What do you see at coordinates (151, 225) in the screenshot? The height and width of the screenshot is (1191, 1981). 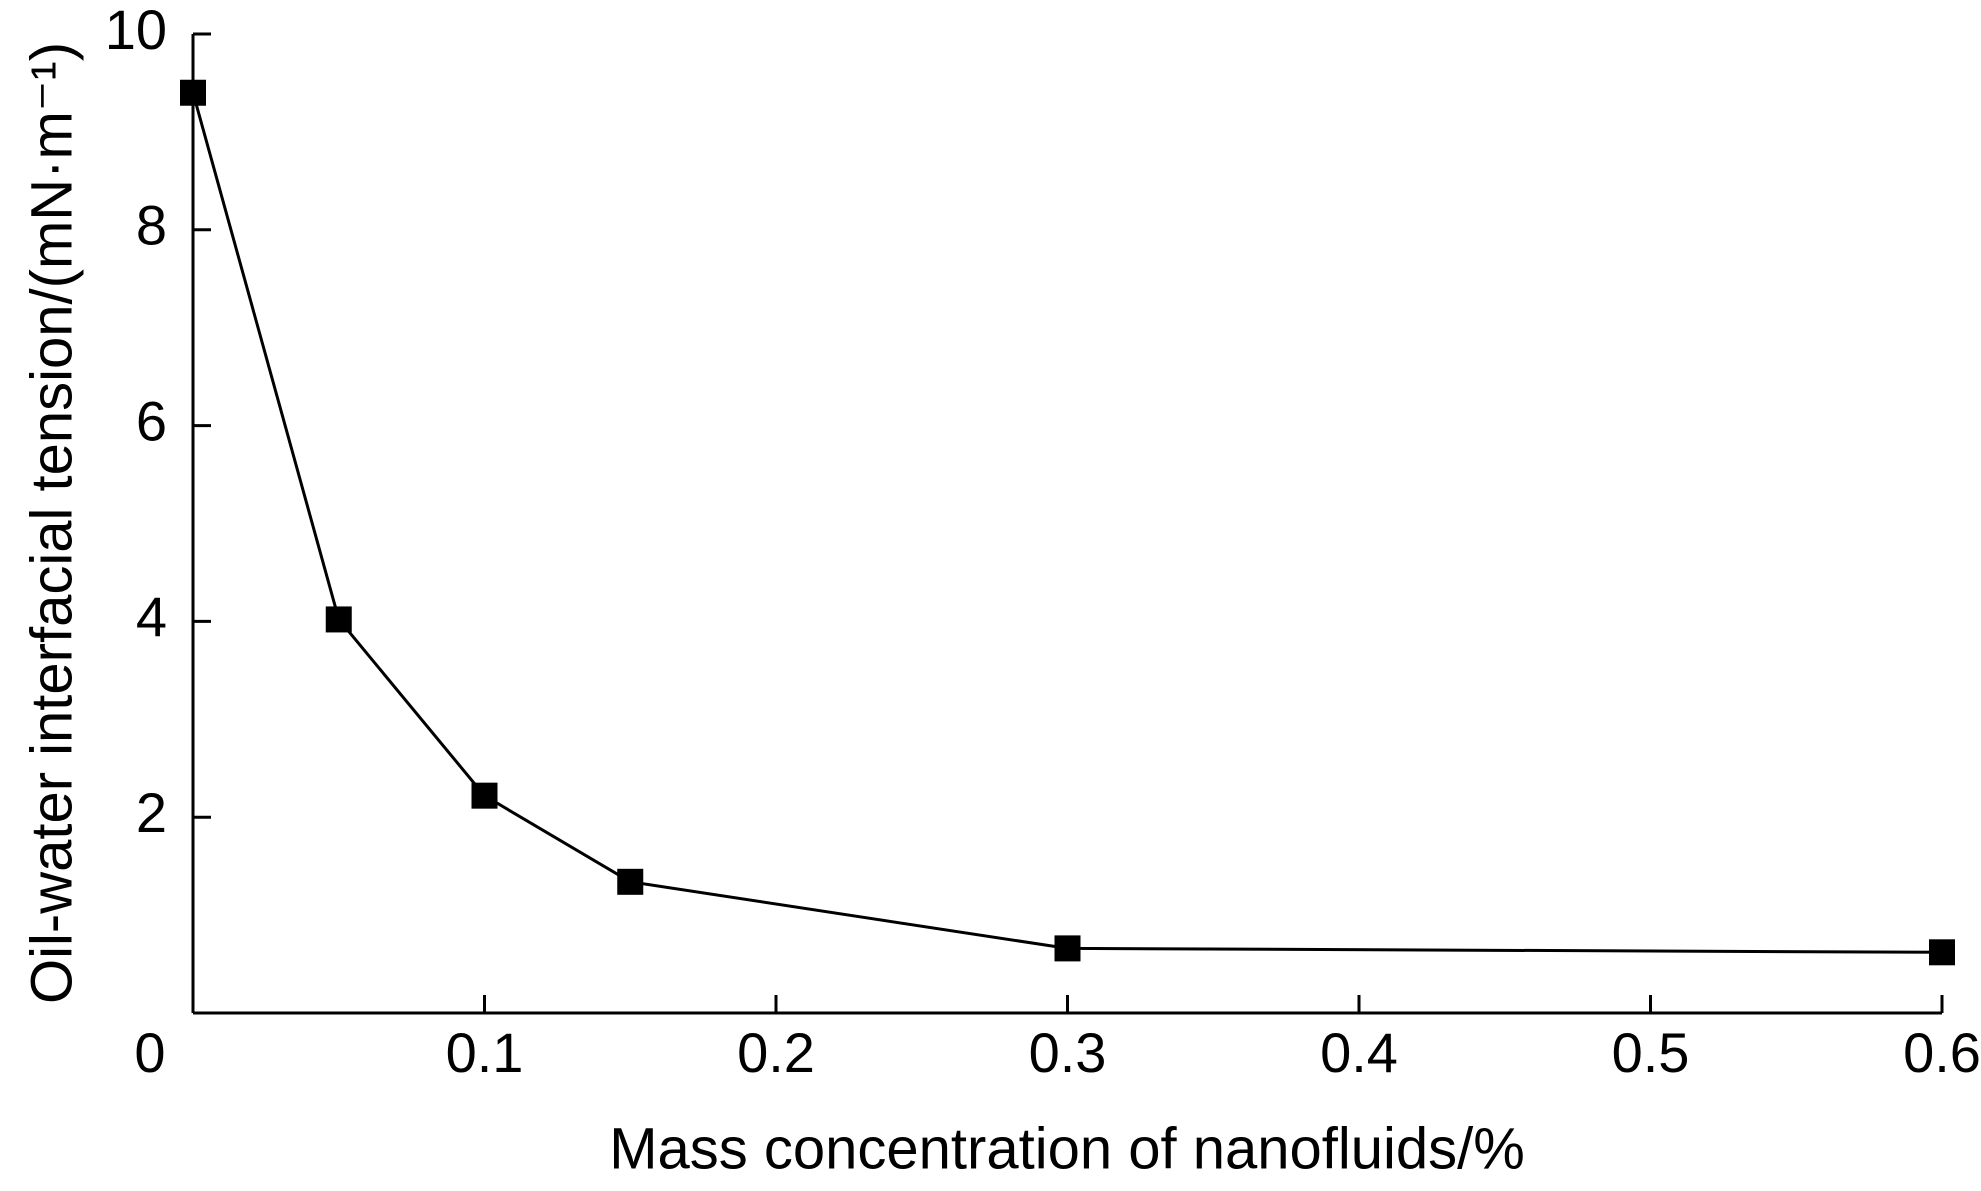 I see `y-tick-label: 8` at bounding box center [151, 225].